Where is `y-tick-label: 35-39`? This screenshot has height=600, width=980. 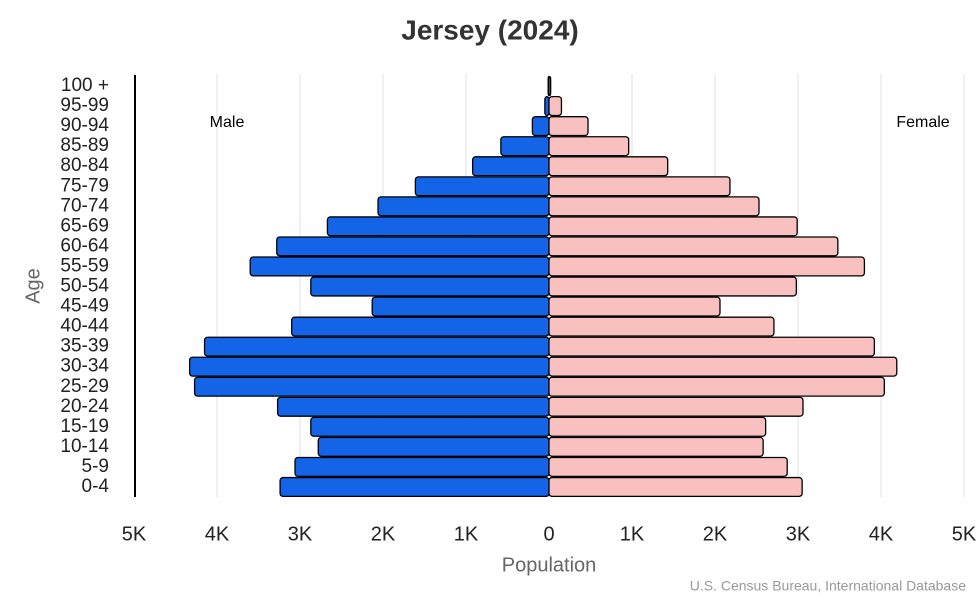
y-tick-label: 35-39 is located at coordinates (84, 346).